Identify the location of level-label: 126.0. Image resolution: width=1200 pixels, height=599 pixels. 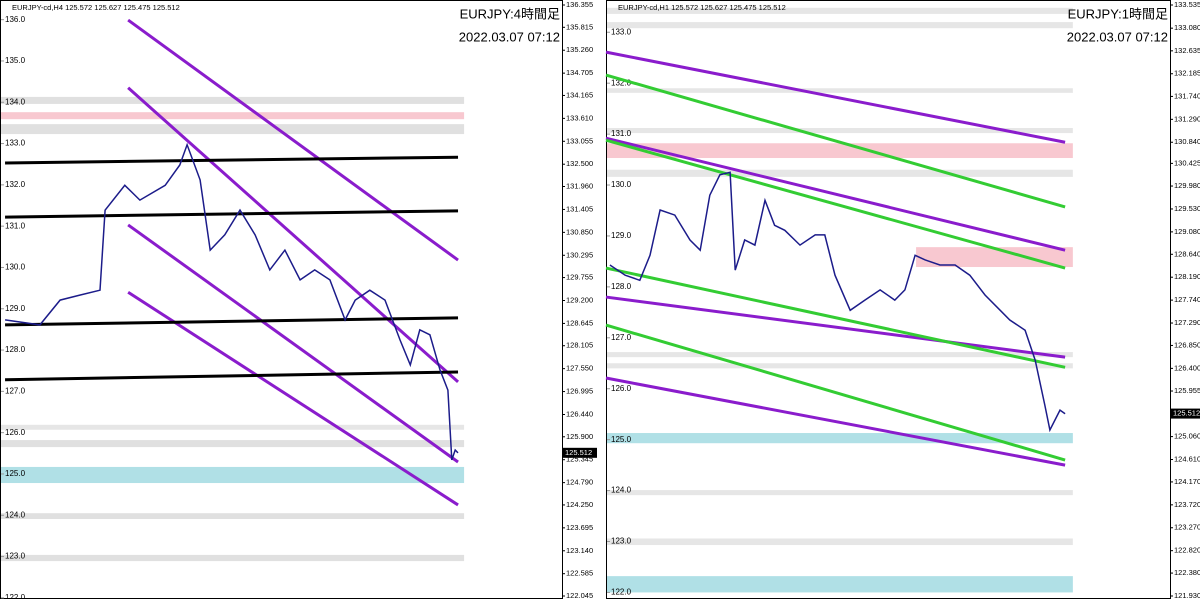
(15, 432).